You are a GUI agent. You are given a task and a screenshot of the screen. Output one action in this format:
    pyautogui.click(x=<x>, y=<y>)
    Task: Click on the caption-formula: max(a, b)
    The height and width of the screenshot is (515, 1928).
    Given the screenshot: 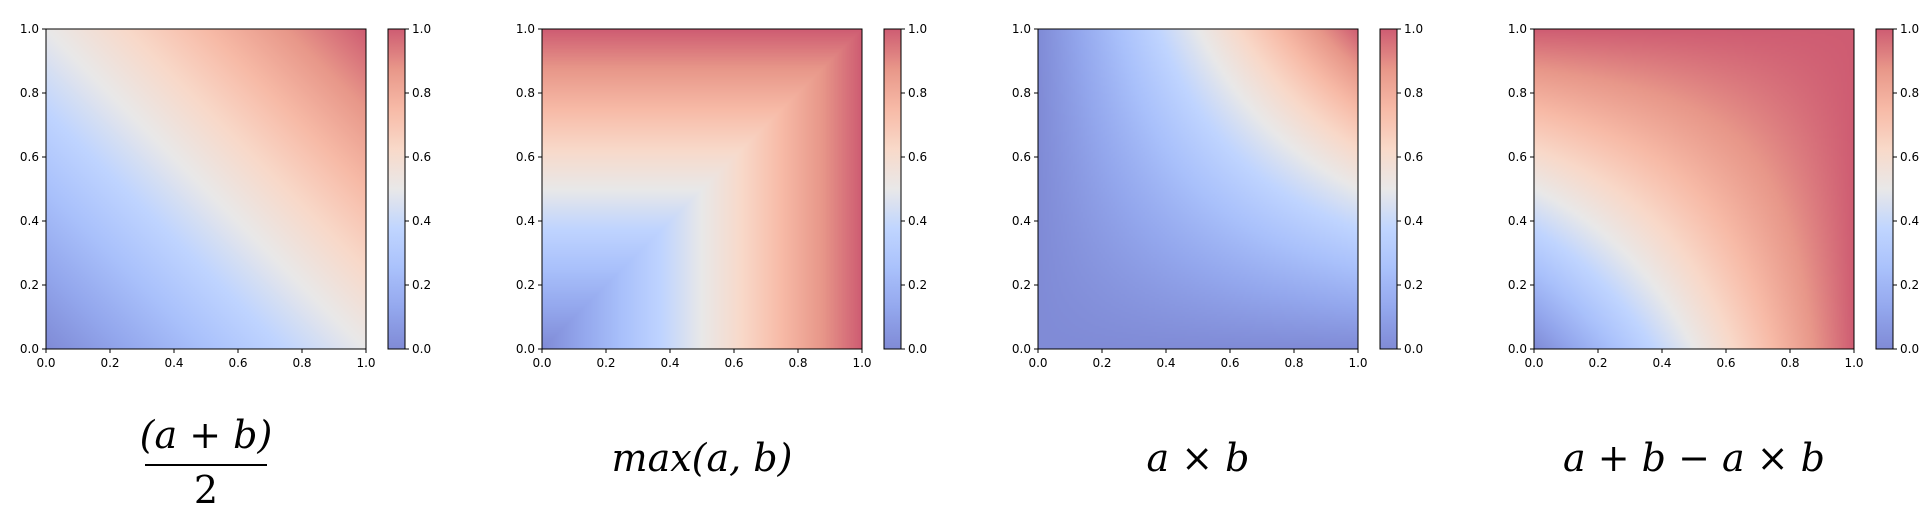 What is the action you would take?
    pyautogui.click(x=702, y=458)
    